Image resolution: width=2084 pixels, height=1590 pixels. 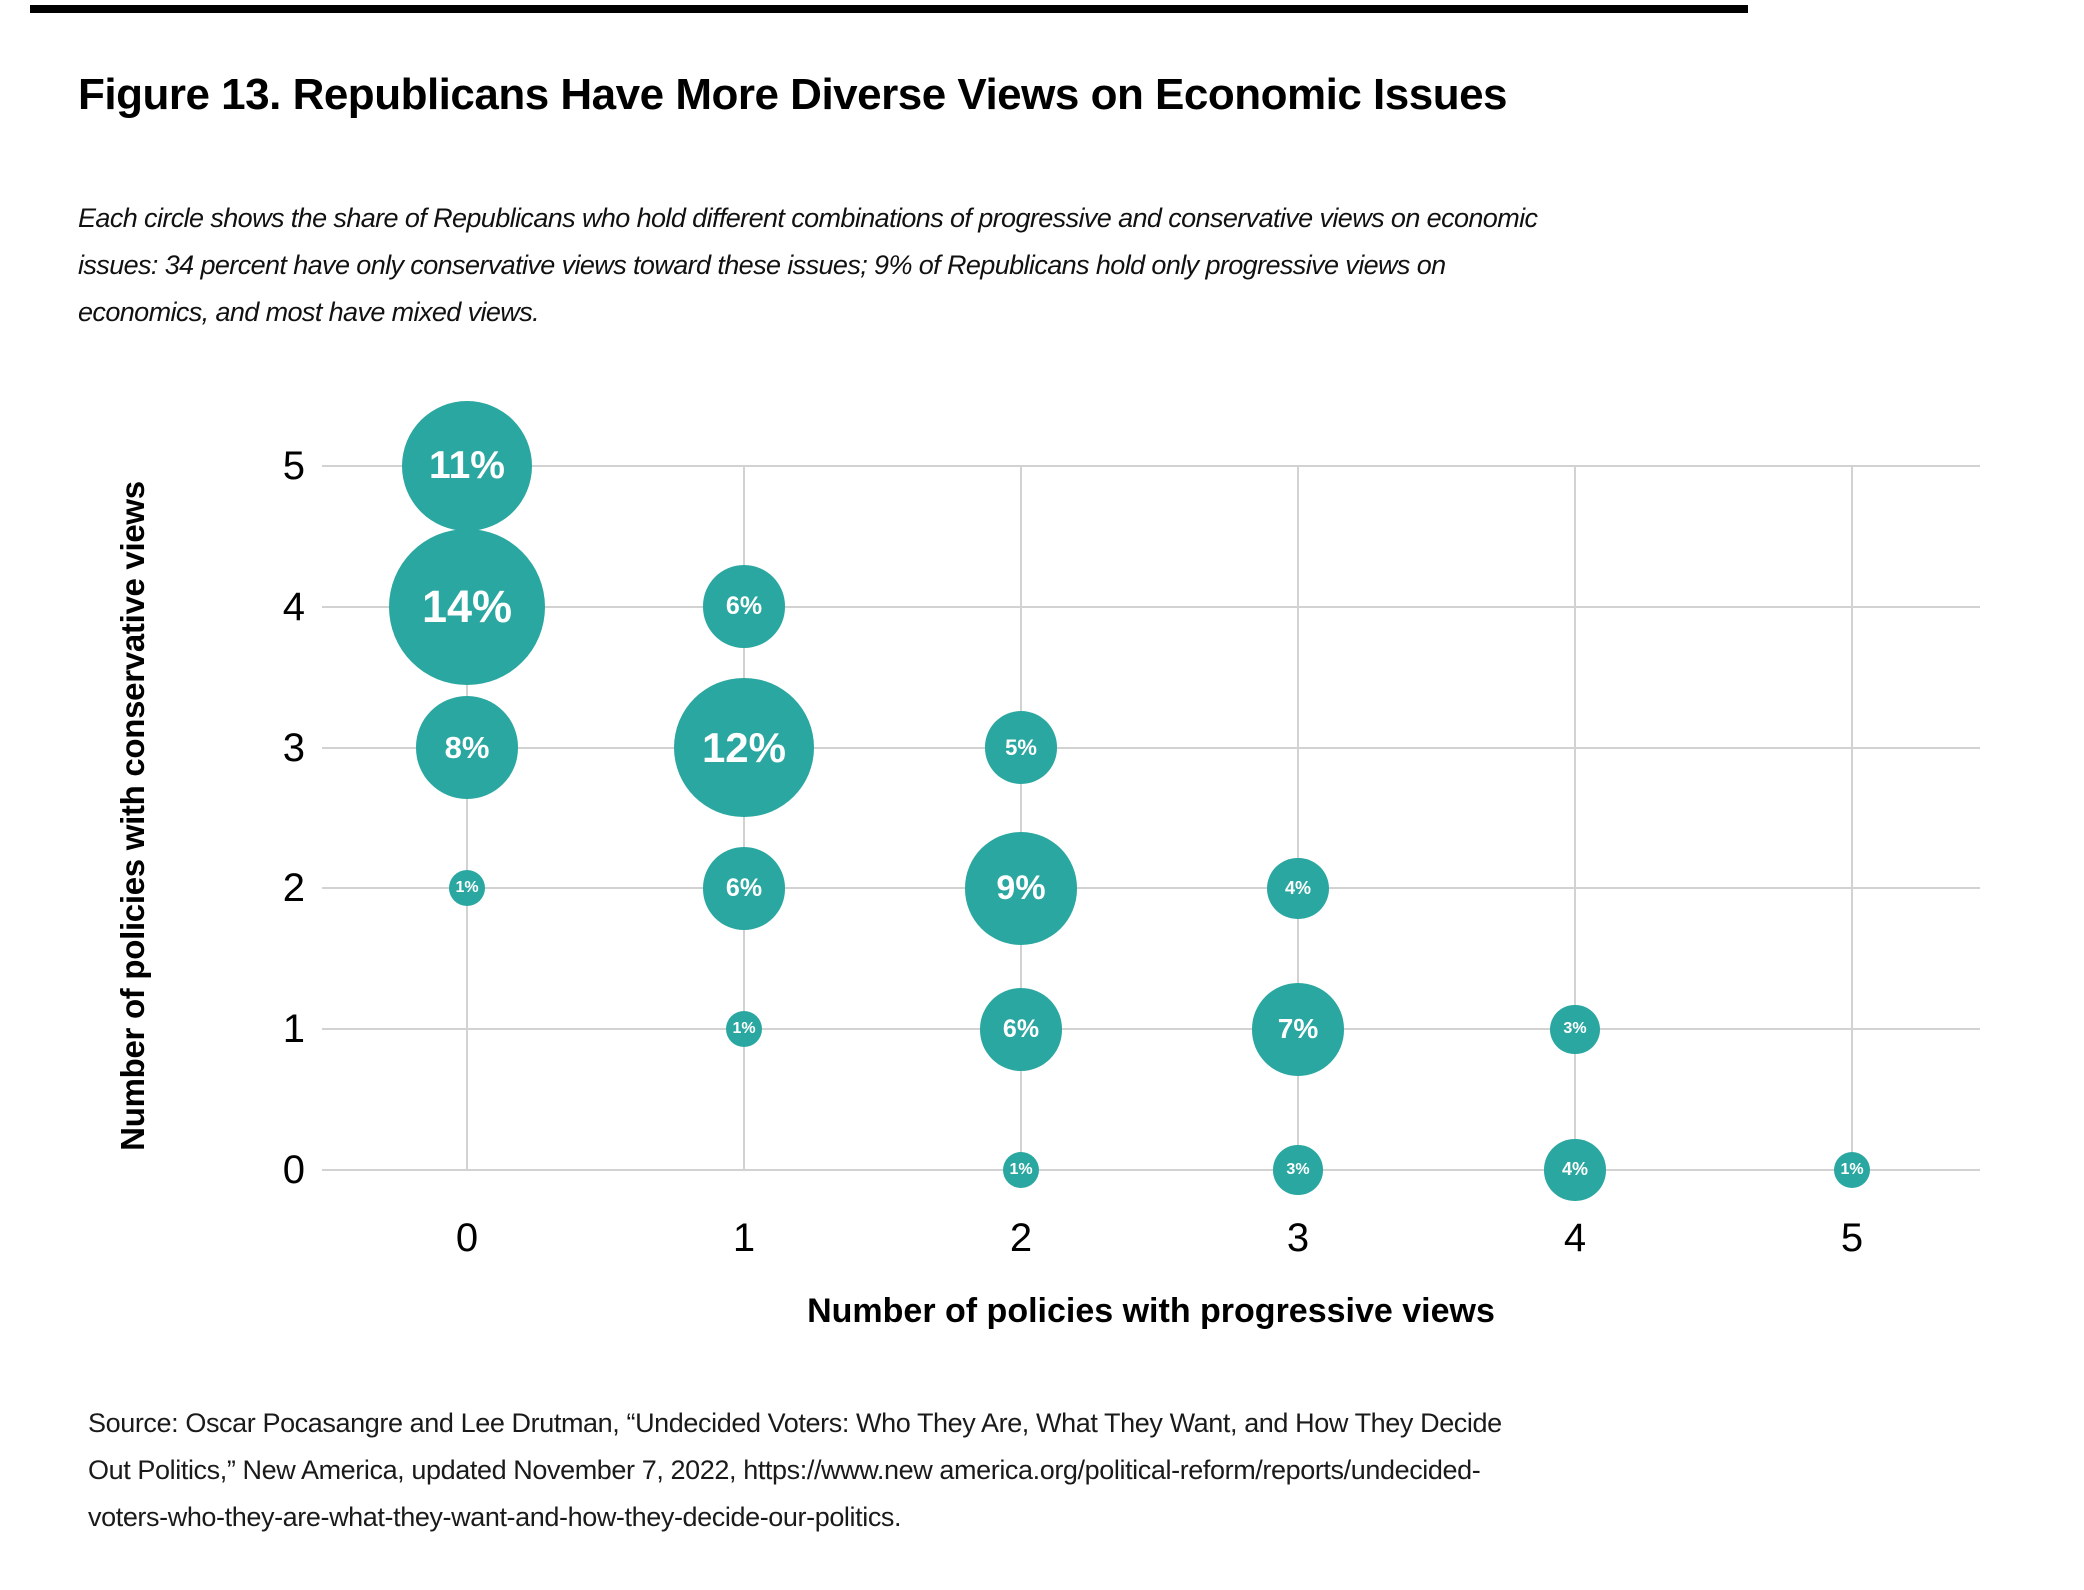 I want to click on bubble: 12%, so click(x=744, y=747).